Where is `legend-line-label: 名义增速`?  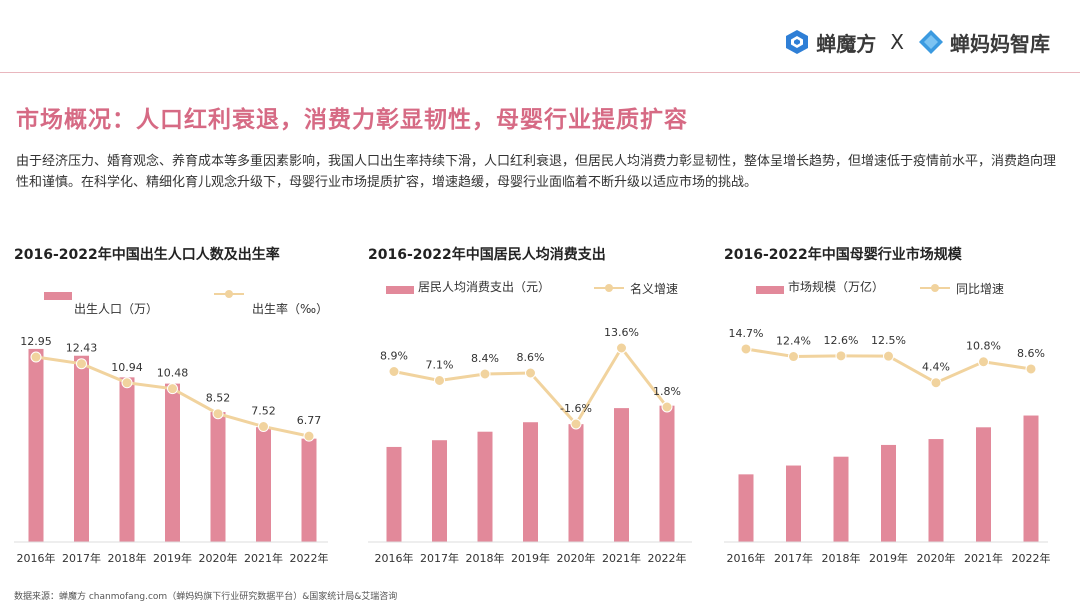
legend-line-label: 名义增速 is located at coordinates (654, 289).